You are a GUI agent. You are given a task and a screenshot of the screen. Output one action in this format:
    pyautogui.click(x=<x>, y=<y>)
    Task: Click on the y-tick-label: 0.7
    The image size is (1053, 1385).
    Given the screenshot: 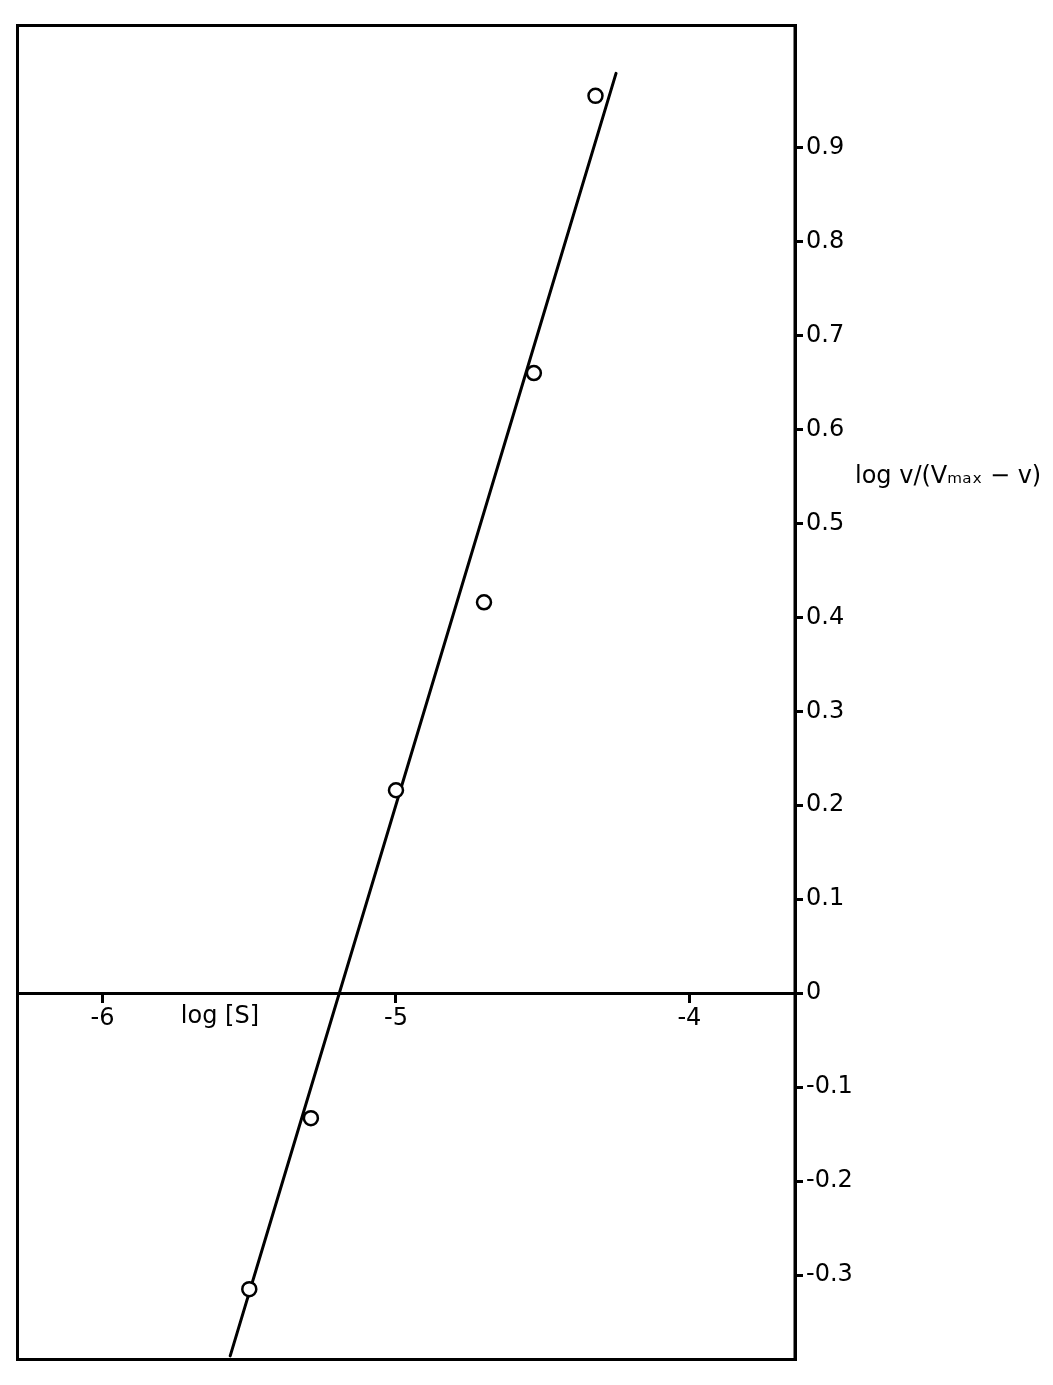 What is the action you would take?
    pyautogui.click(x=825, y=333)
    